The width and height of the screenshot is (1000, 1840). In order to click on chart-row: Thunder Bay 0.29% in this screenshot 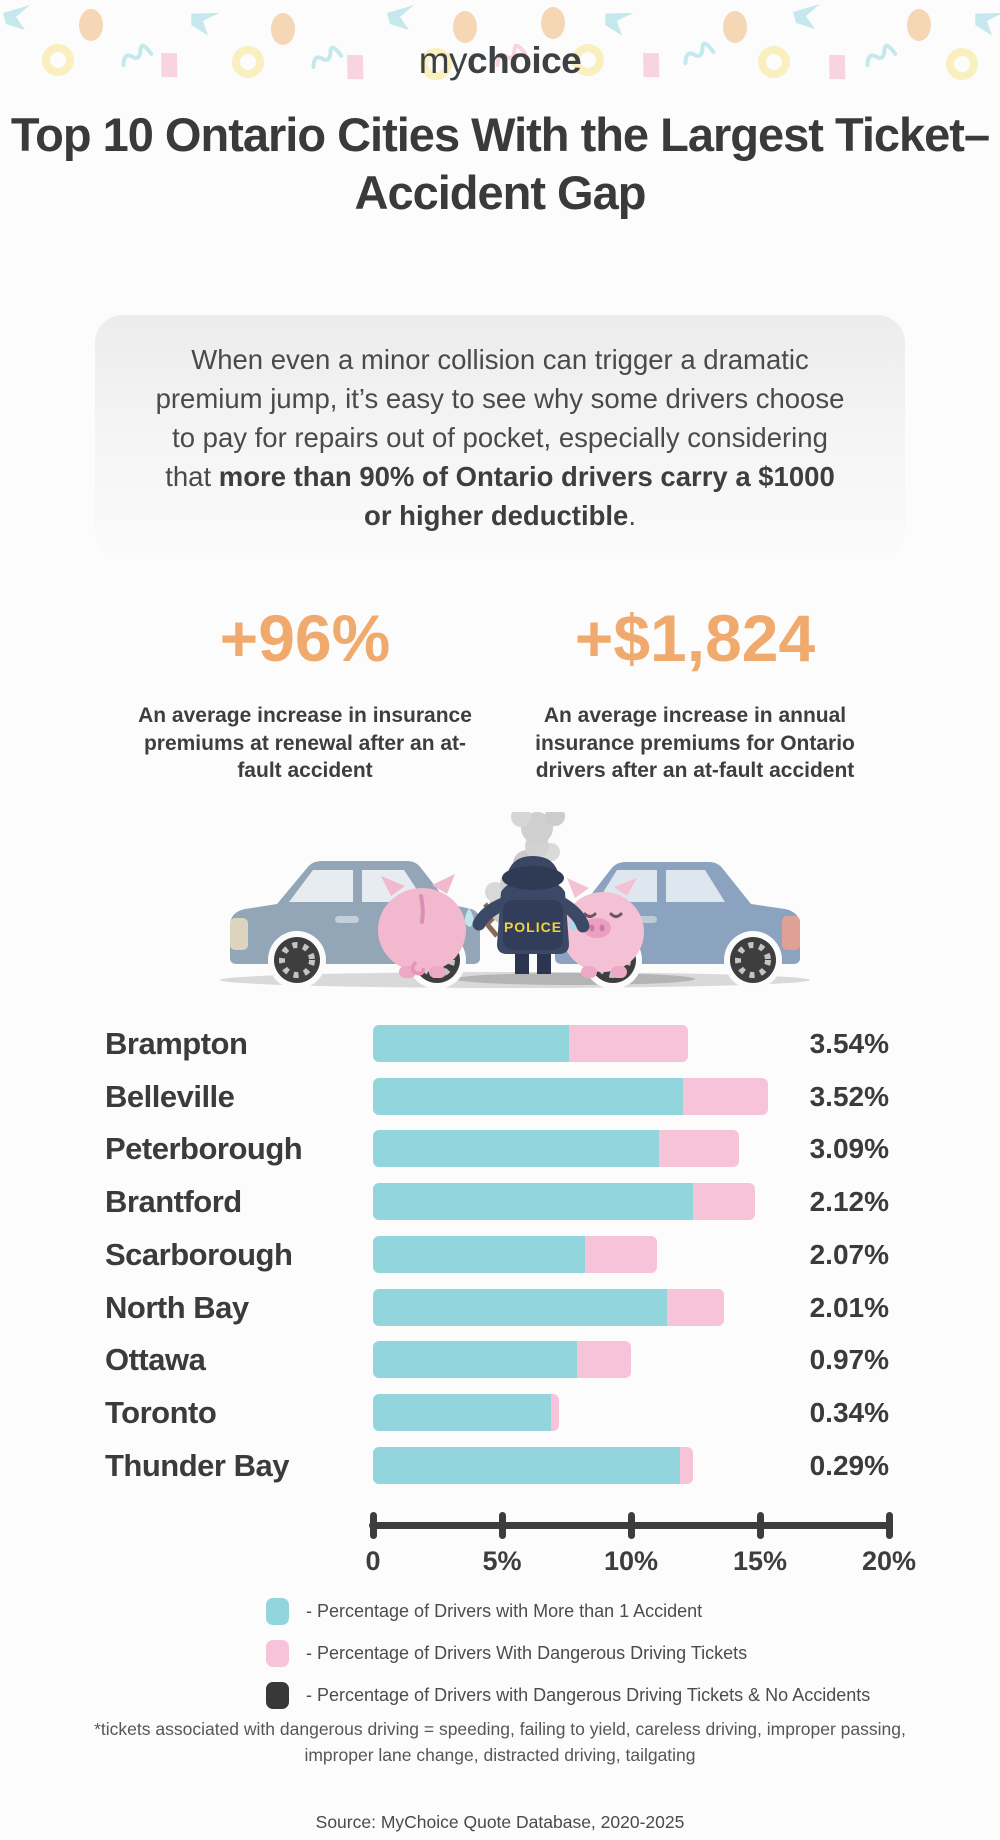, I will do `click(500, 1465)`.